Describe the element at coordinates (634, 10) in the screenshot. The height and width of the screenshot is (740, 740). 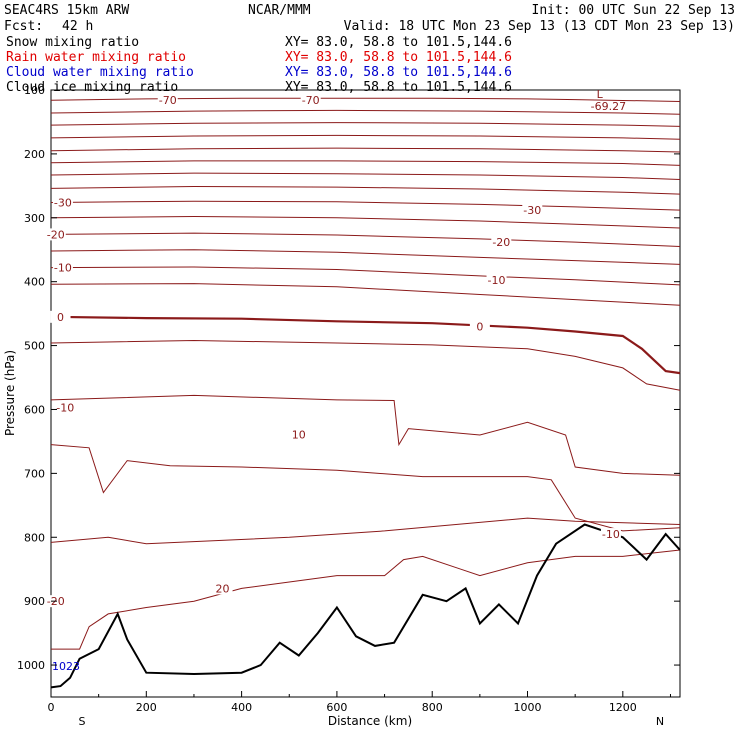
I see `init-time: Init: 00 UTC Sun 22 Sep 13` at that location.